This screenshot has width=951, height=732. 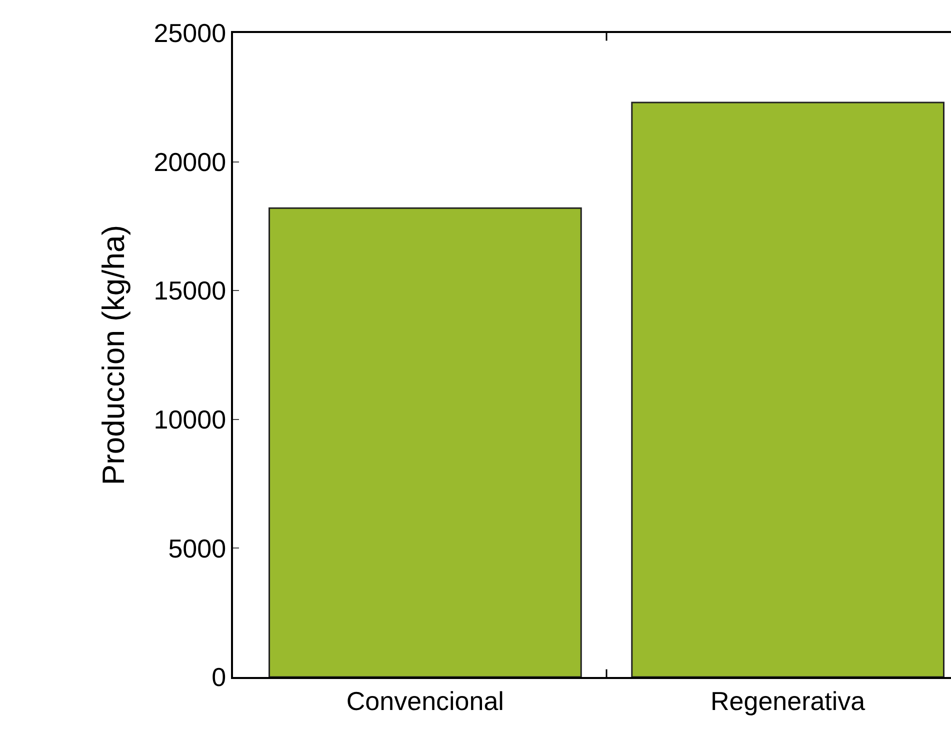 What do you see at coordinates (197, 548) in the screenshot?
I see `y-tick-label: 5000` at bounding box center [197, 548].